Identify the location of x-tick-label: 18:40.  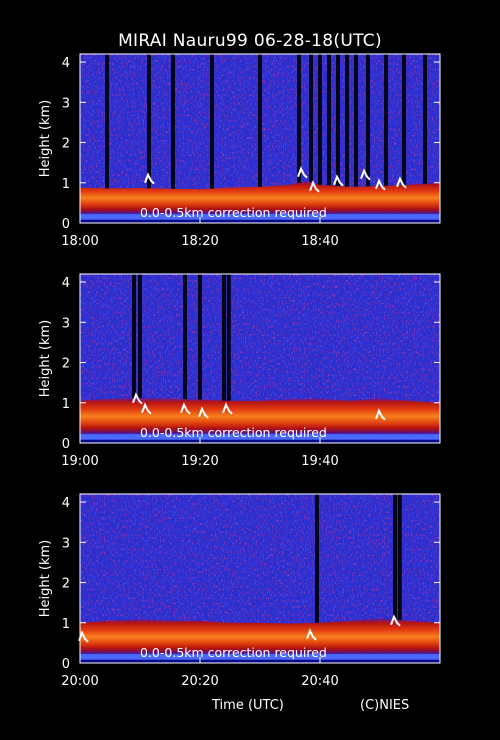
(319, 241).